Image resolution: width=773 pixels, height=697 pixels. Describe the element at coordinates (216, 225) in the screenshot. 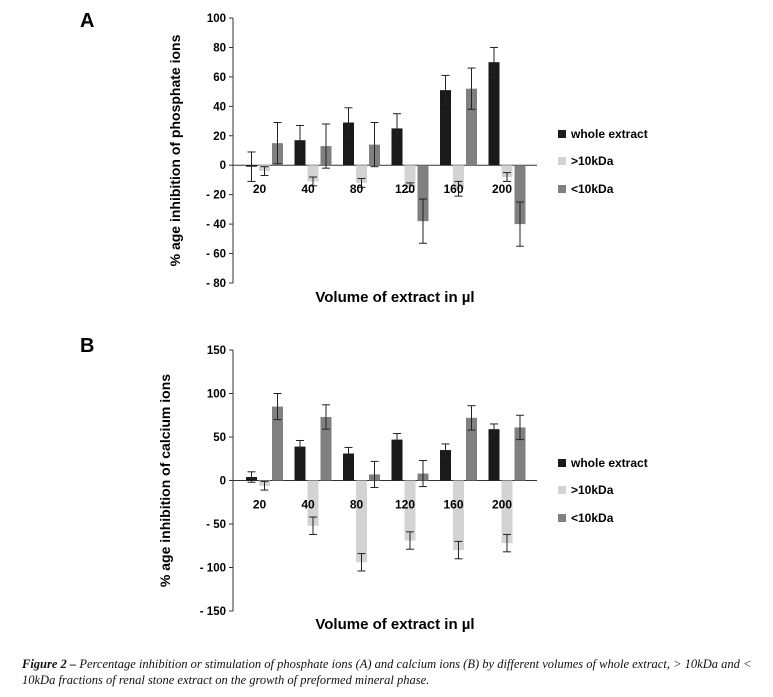

I see `y-tick-label: - 40` at that location.